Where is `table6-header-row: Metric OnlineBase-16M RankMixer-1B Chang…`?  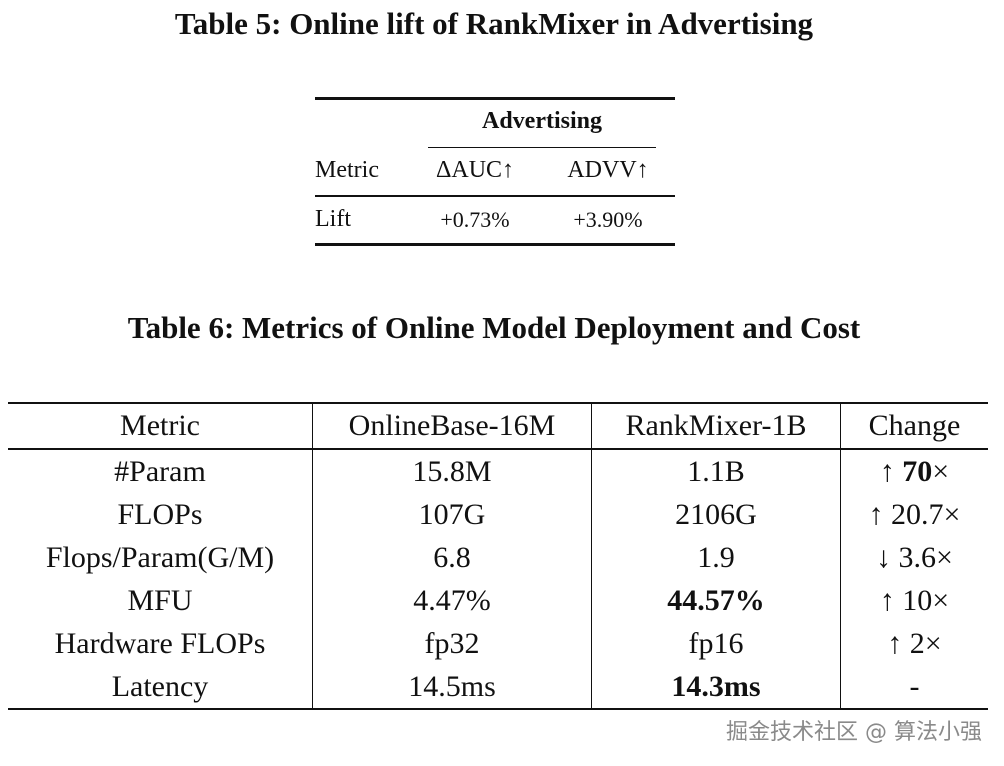 table6-header-row: Metric OnlineBase-16M RankMixer-1B Chang… is located at coordinates (498, 426).